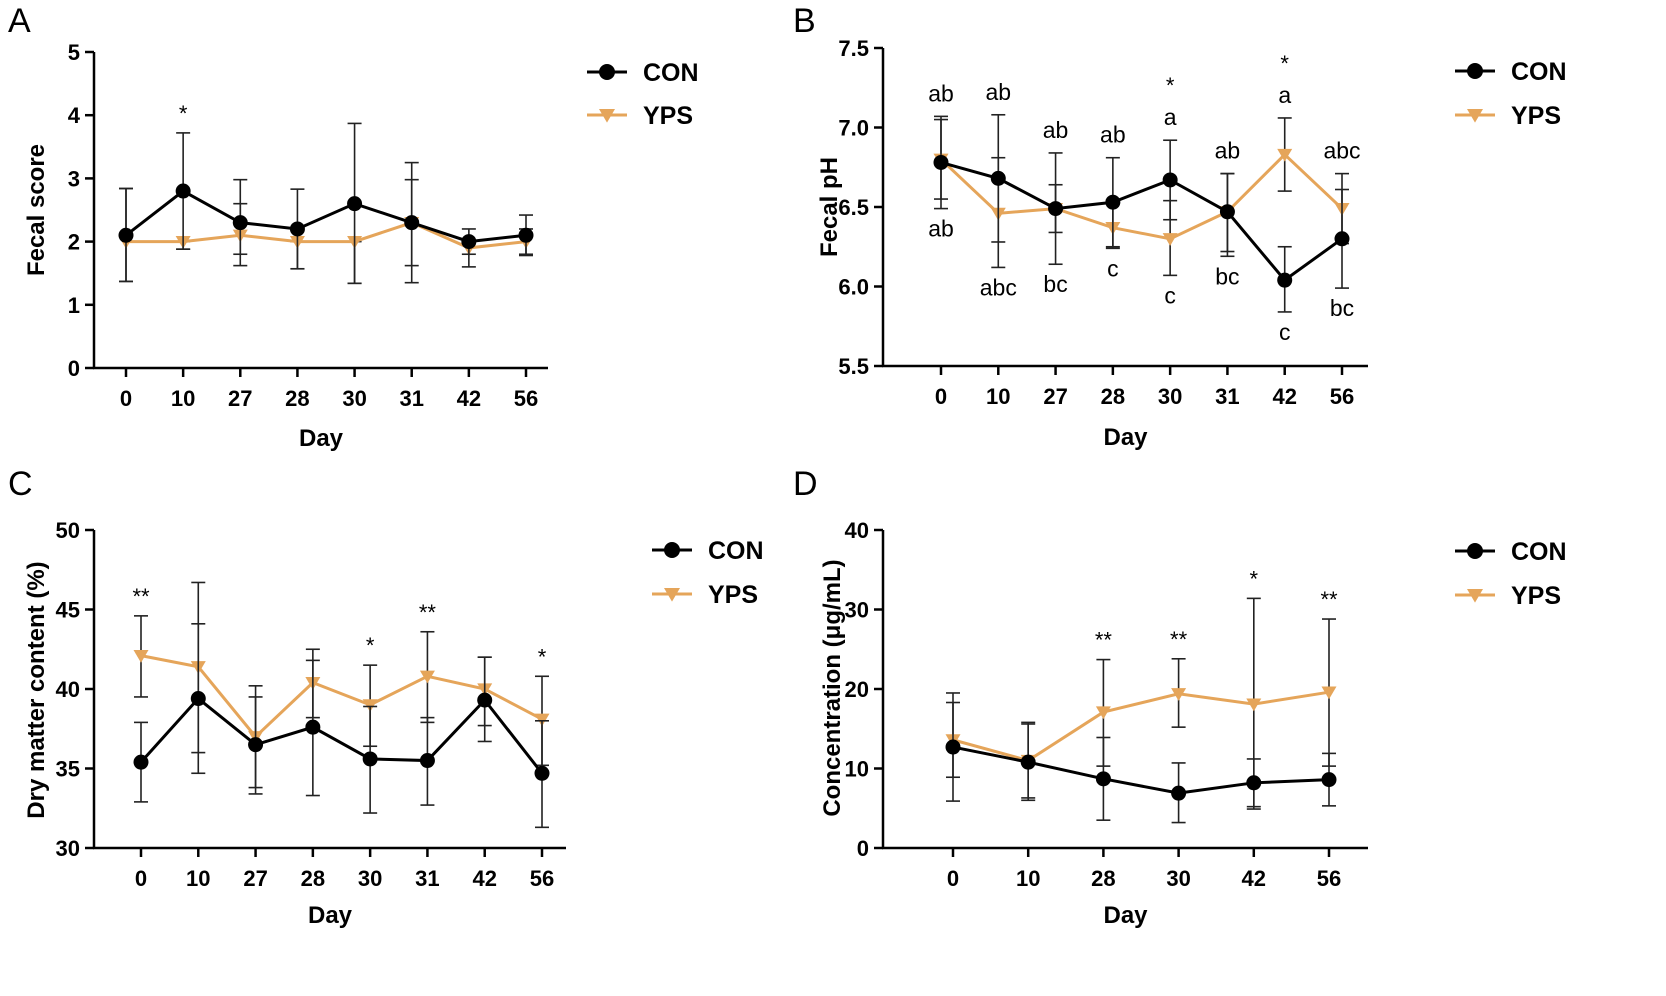  I want to click on y-tick-label: 10, so click(857, 769).